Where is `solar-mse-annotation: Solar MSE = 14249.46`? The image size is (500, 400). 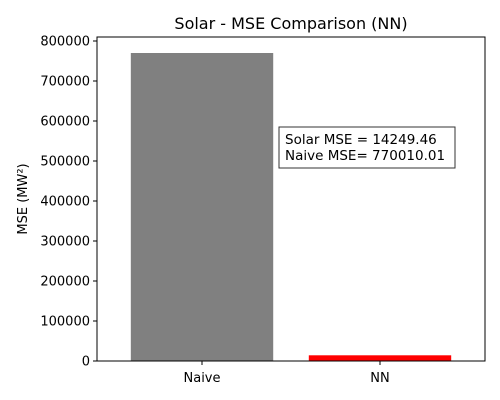 solar-mse-annotation: Solar MSE = 14249.46 is located at coordinates (361, 140).